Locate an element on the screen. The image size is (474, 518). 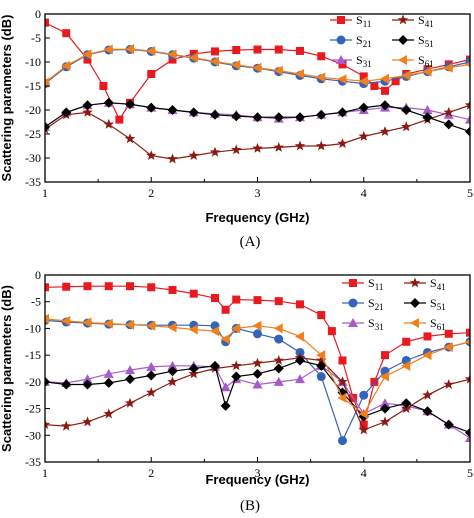
x-tick-label: 2 is located at coordinates (151, 193).